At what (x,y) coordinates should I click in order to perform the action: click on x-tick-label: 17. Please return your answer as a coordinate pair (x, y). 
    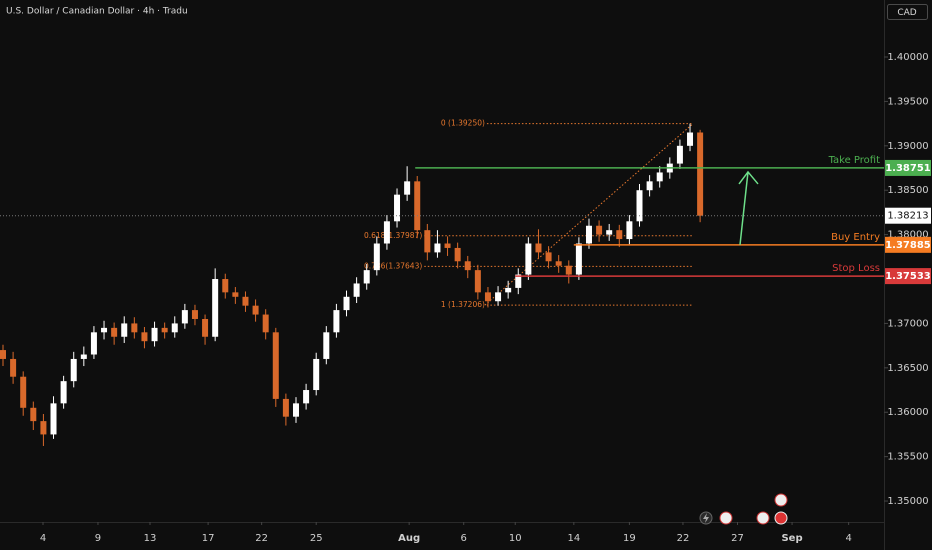
    Looking at the image, I should click on (208, 538).